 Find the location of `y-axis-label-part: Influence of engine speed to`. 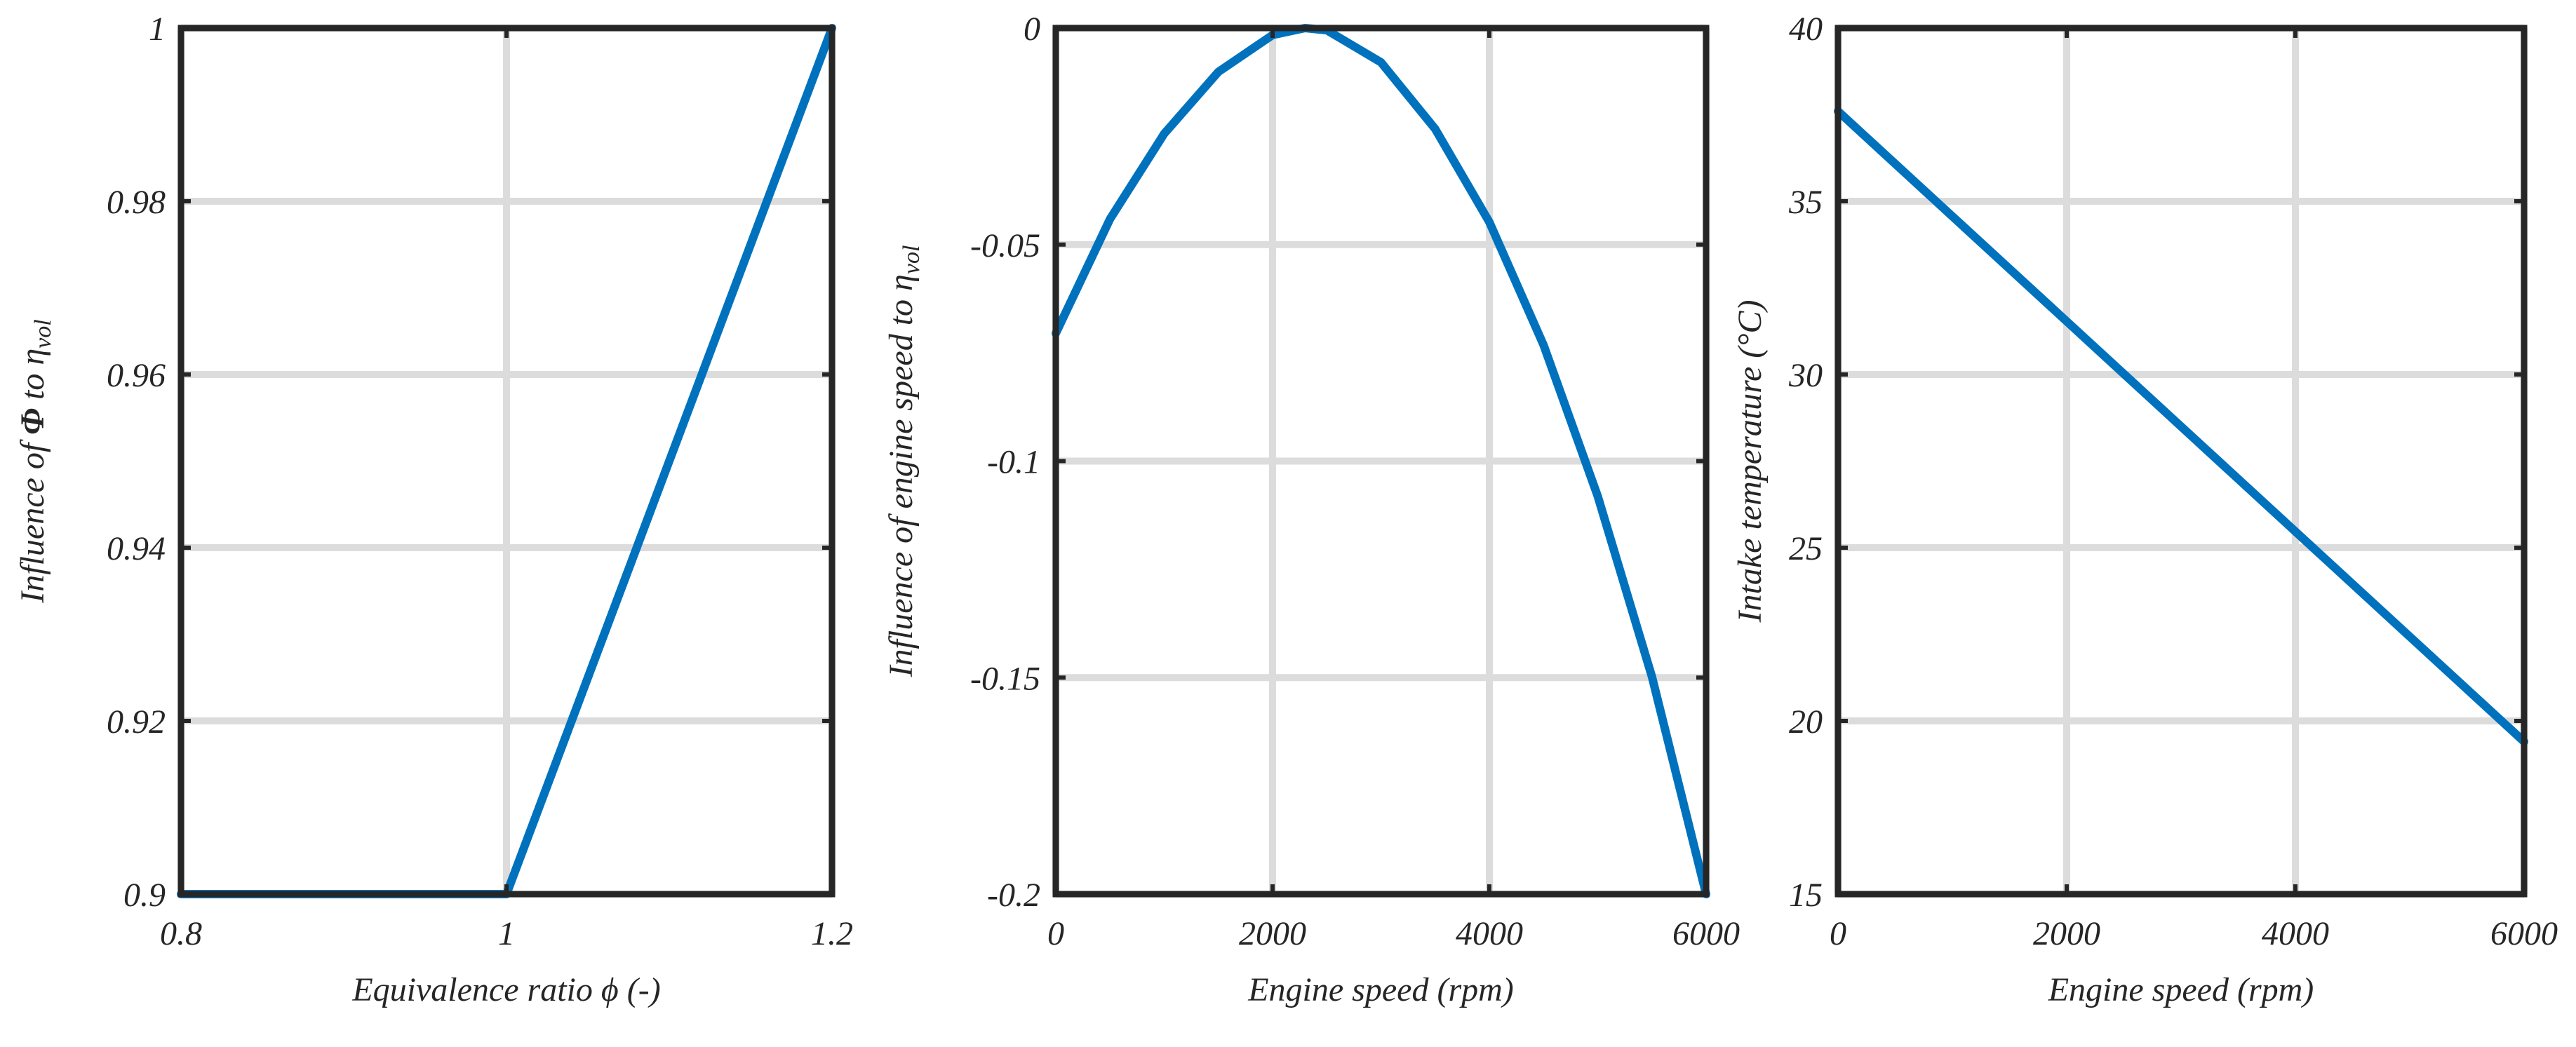

y-axis-label-part: Influence of engine speed to is located at coordinates (902, 484).